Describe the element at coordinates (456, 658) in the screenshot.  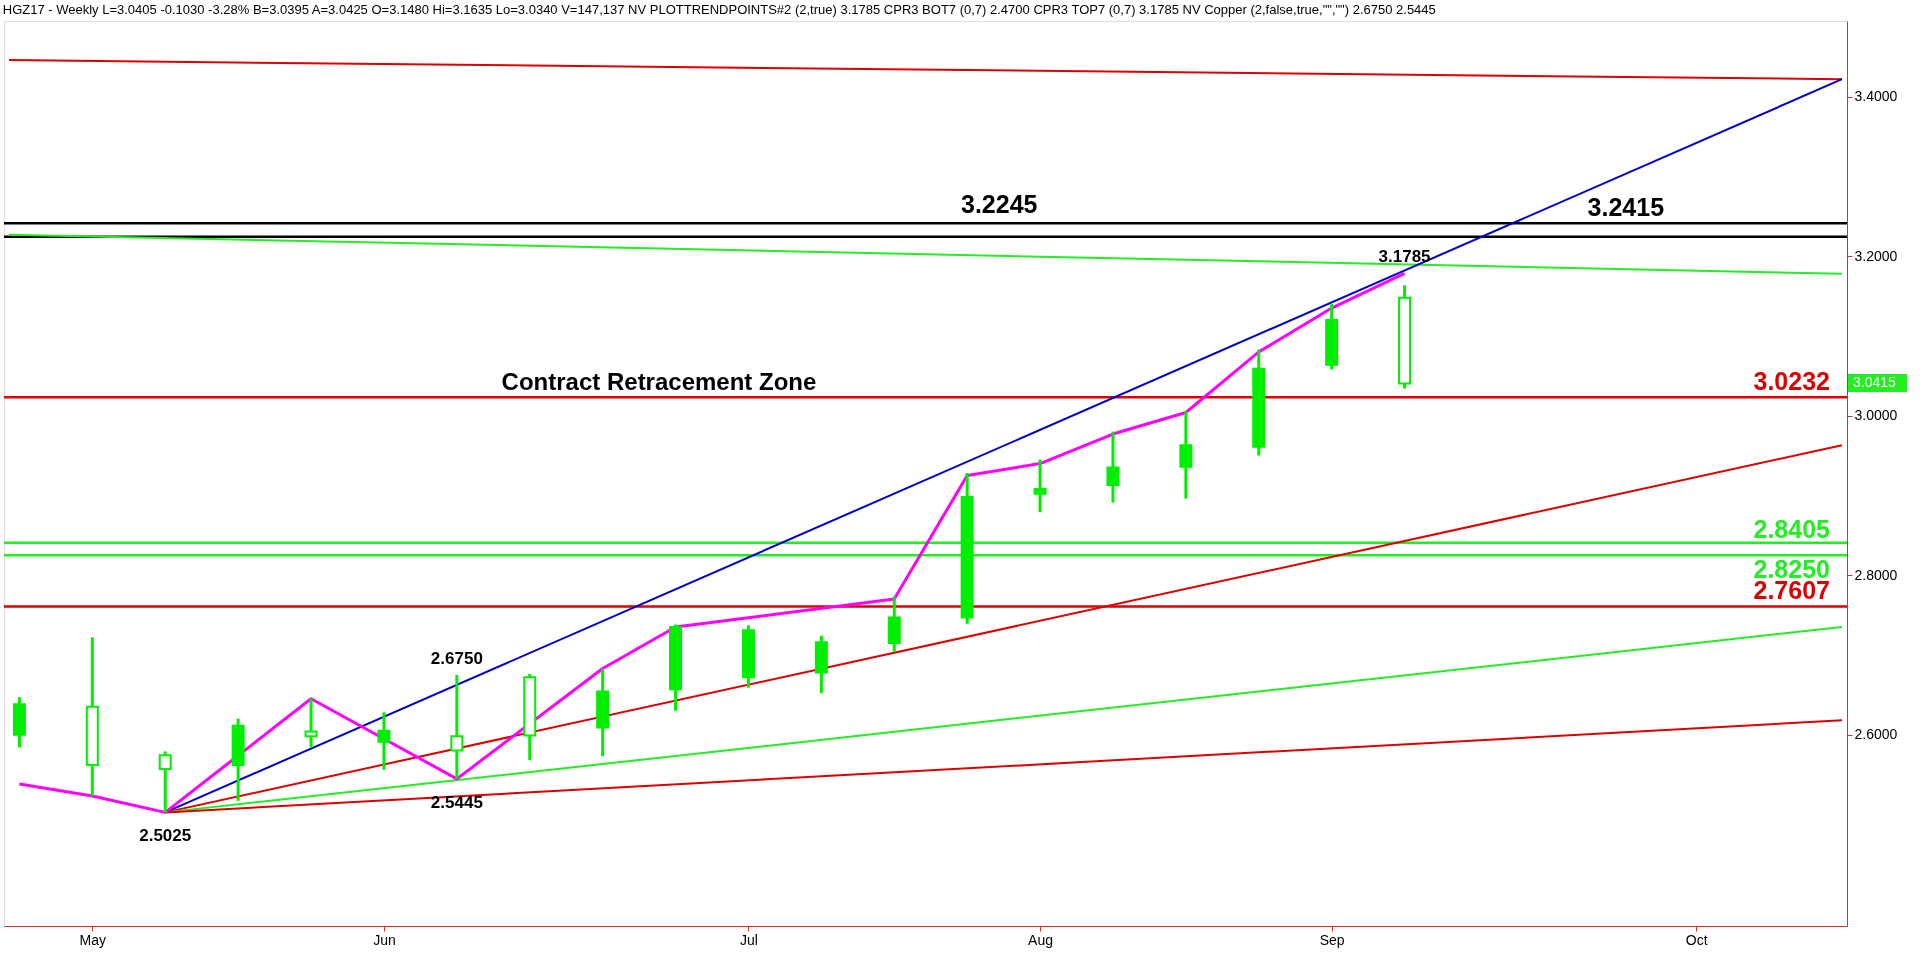
I see `annotation: 2.6750` at that location.